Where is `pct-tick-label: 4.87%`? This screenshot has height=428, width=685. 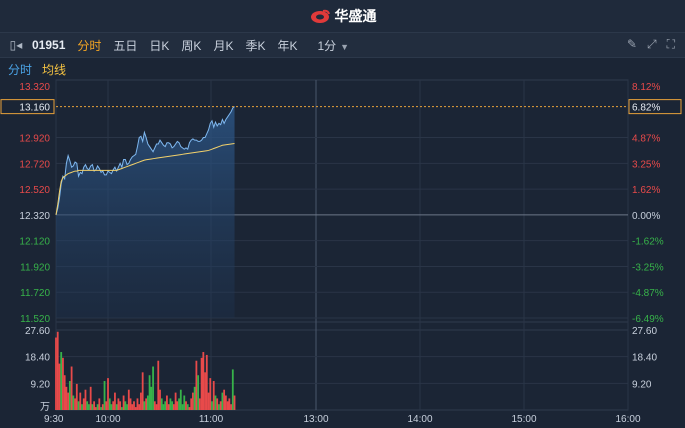 pct-tick-label: 4.87% is located at coordinates (646, 139).